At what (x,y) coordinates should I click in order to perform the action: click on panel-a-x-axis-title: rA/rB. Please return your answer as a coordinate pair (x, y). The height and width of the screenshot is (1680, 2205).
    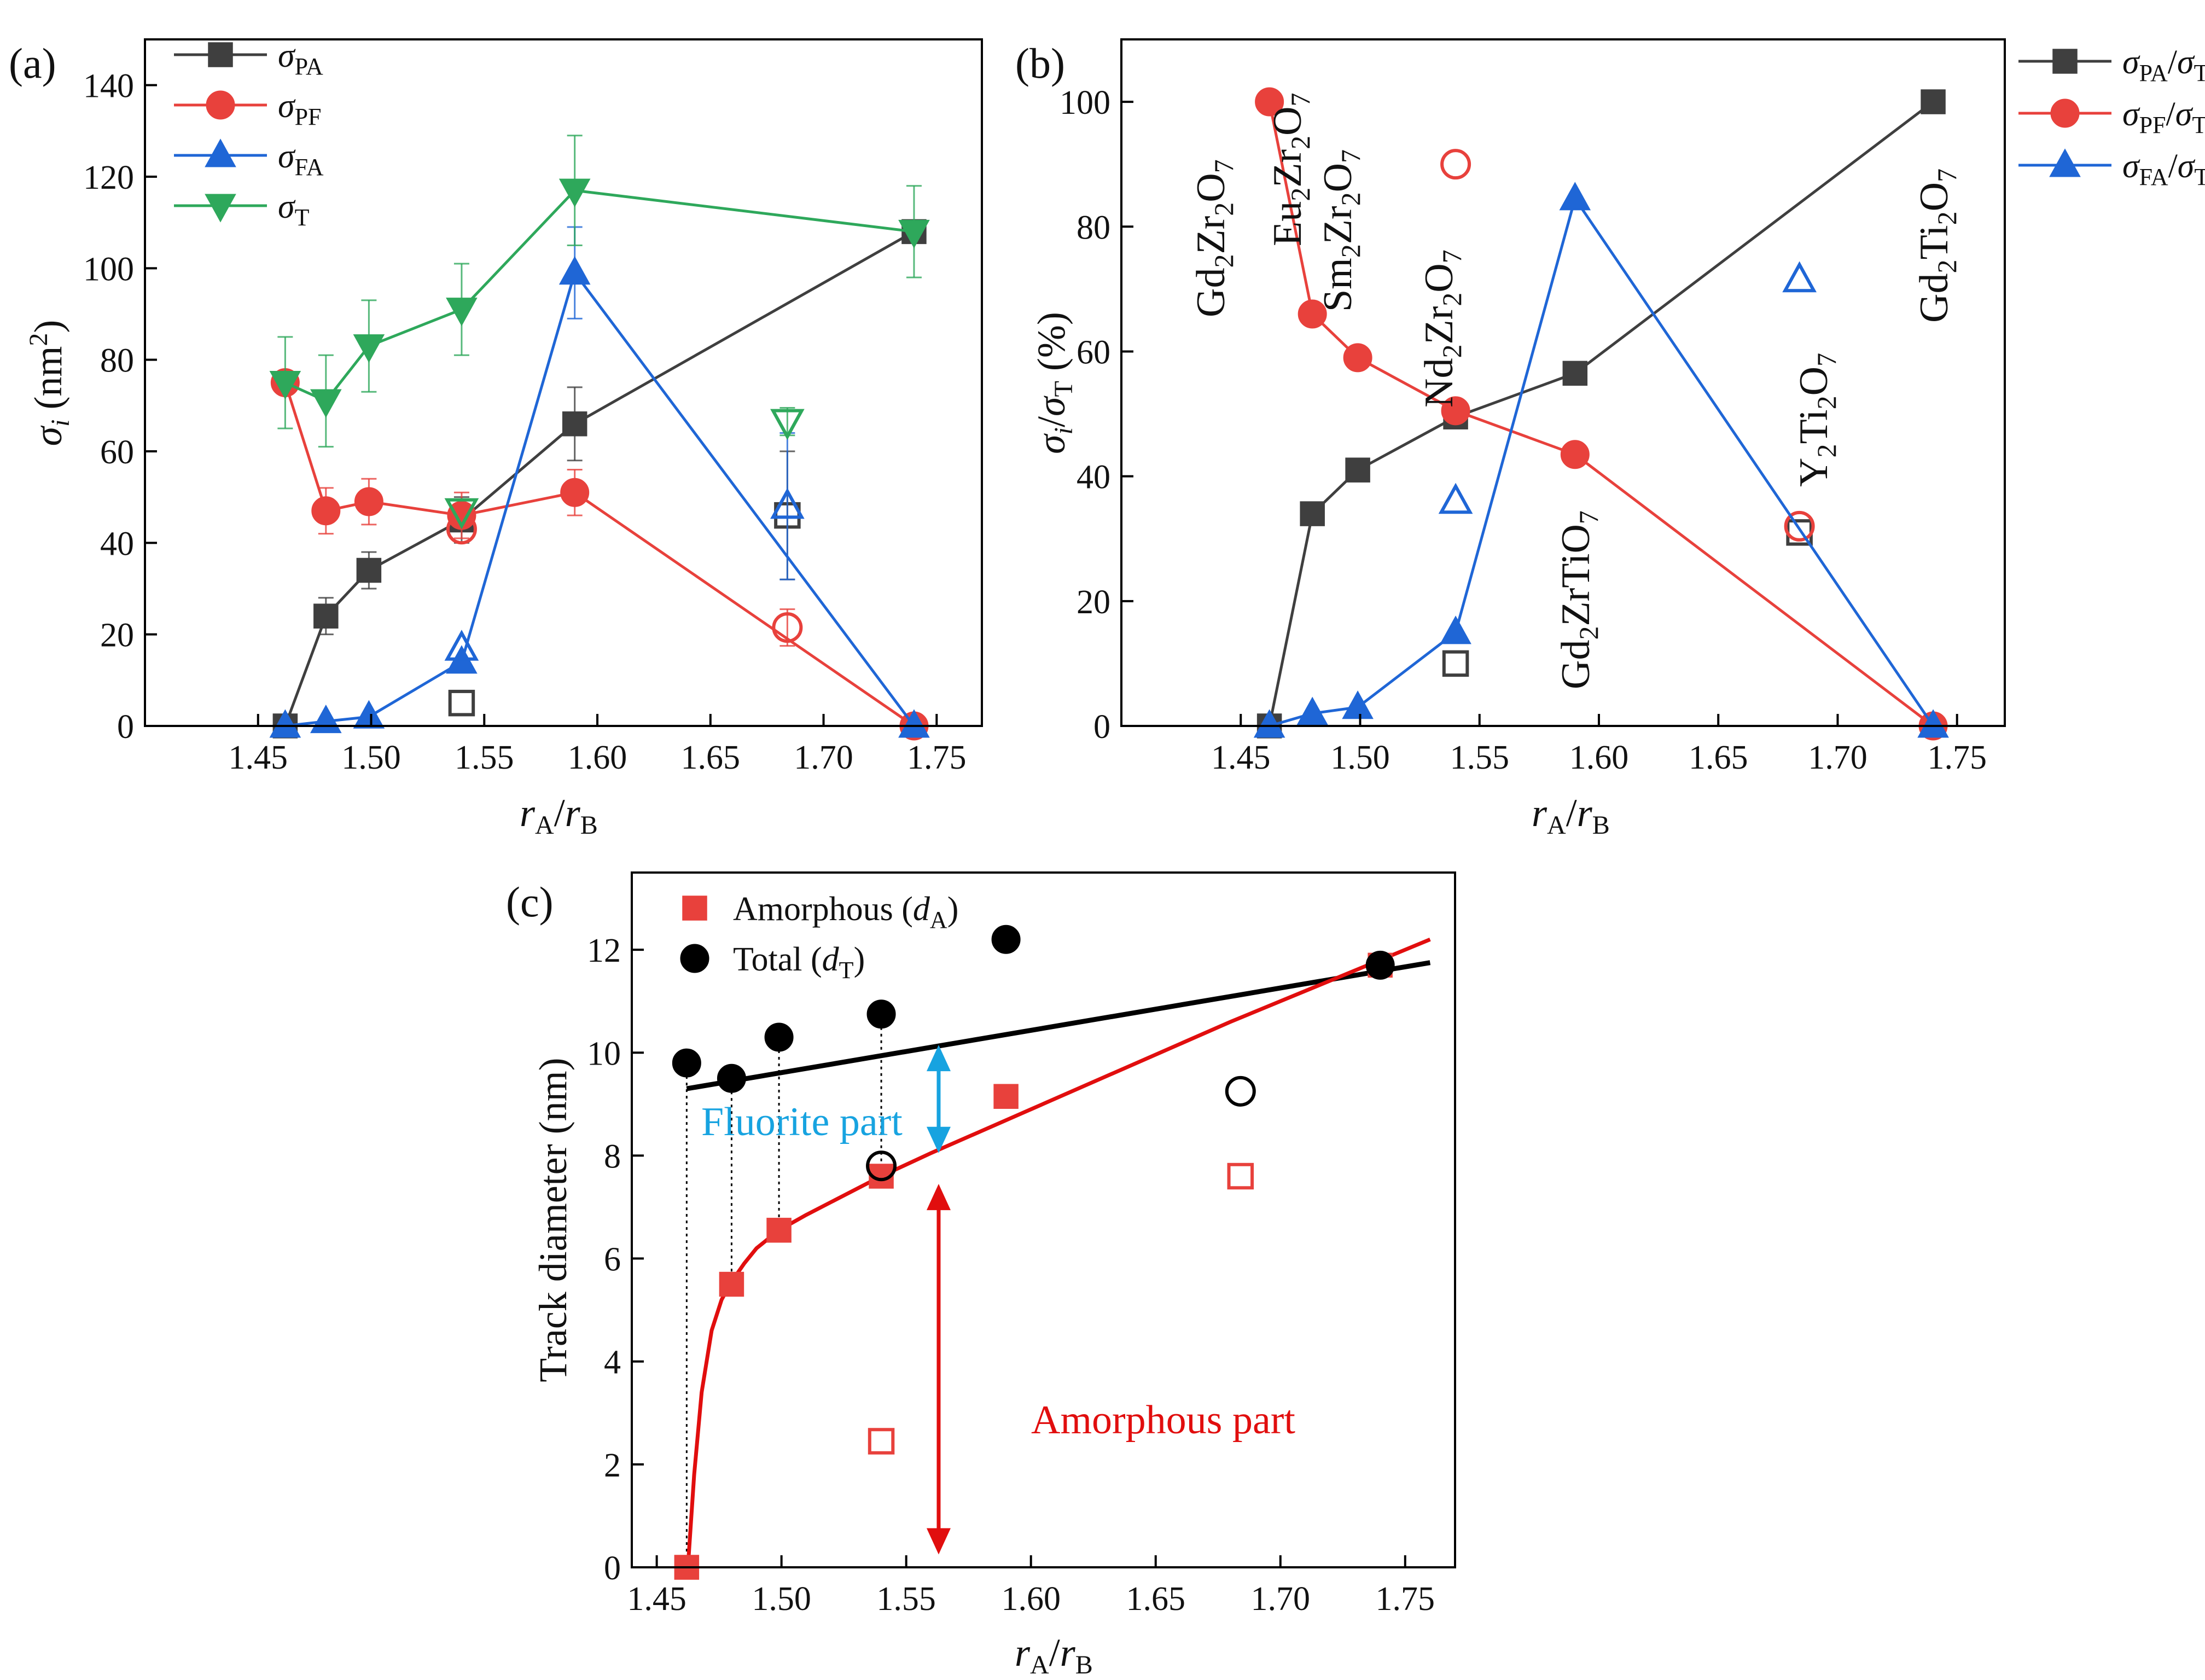
    Looking at the image, I should click on (559, 815).